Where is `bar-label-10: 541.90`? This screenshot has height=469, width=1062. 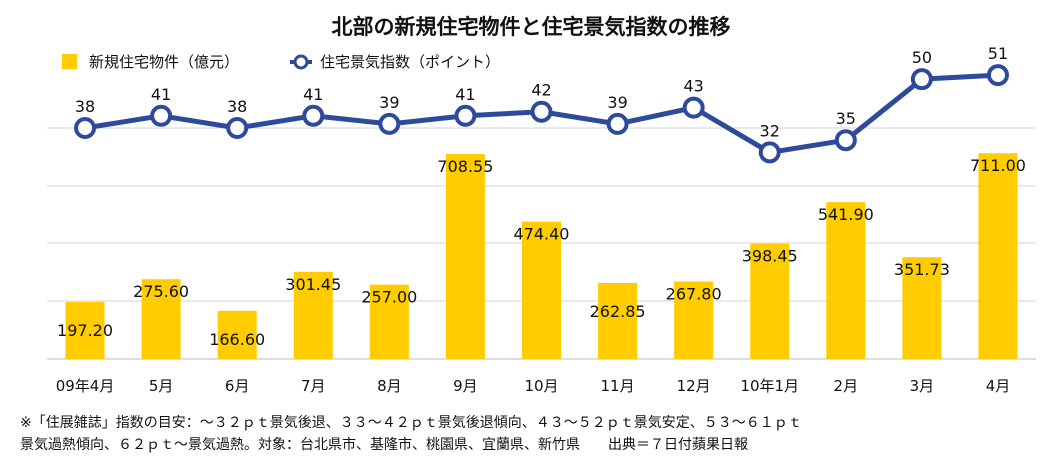 bar-label-10: 541.90 is located at coordinates (846, 214).